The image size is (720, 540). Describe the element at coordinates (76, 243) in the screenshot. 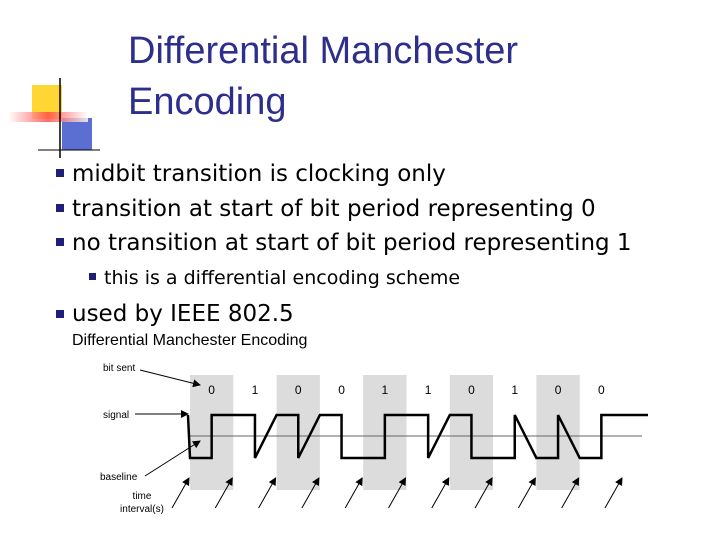

I see `bullet-markers` at that location.